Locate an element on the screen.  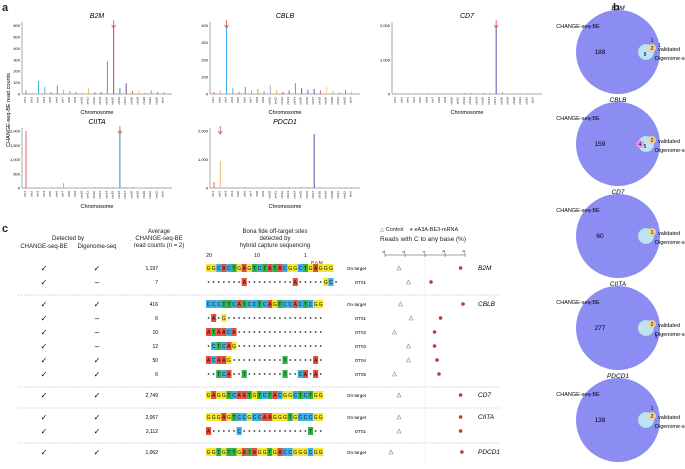
x-tick-label: chr19 is located at coordinates (508, 101).